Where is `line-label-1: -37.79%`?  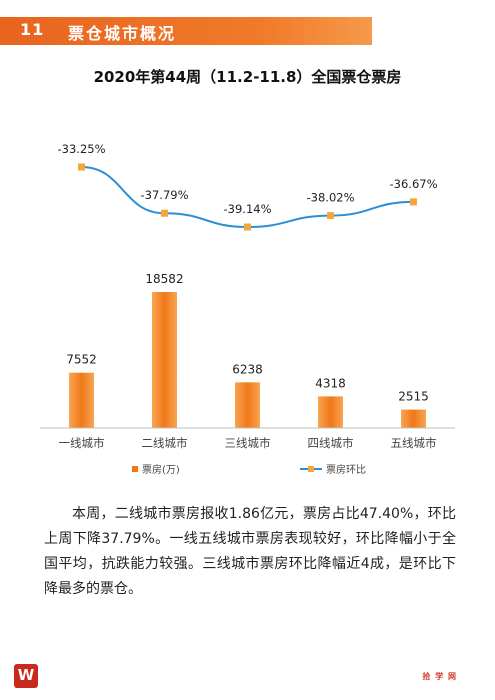
line-label-1: -37.79% is located at coordinates (165, 195).